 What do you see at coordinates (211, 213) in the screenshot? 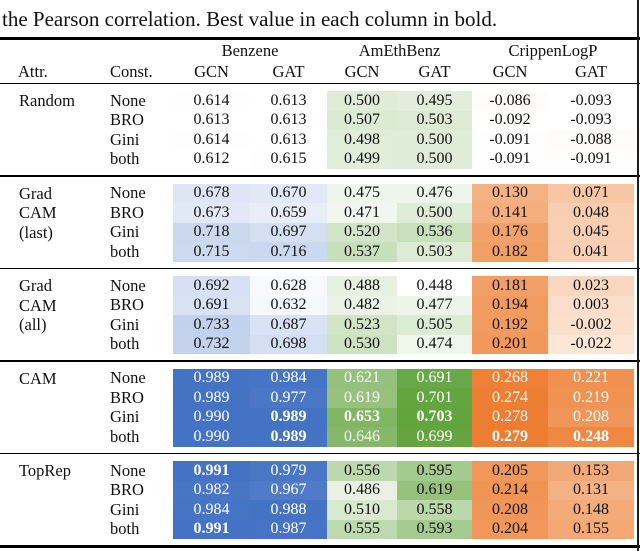
I see `value-cell: 0.673` at bounding box center [211, 213].